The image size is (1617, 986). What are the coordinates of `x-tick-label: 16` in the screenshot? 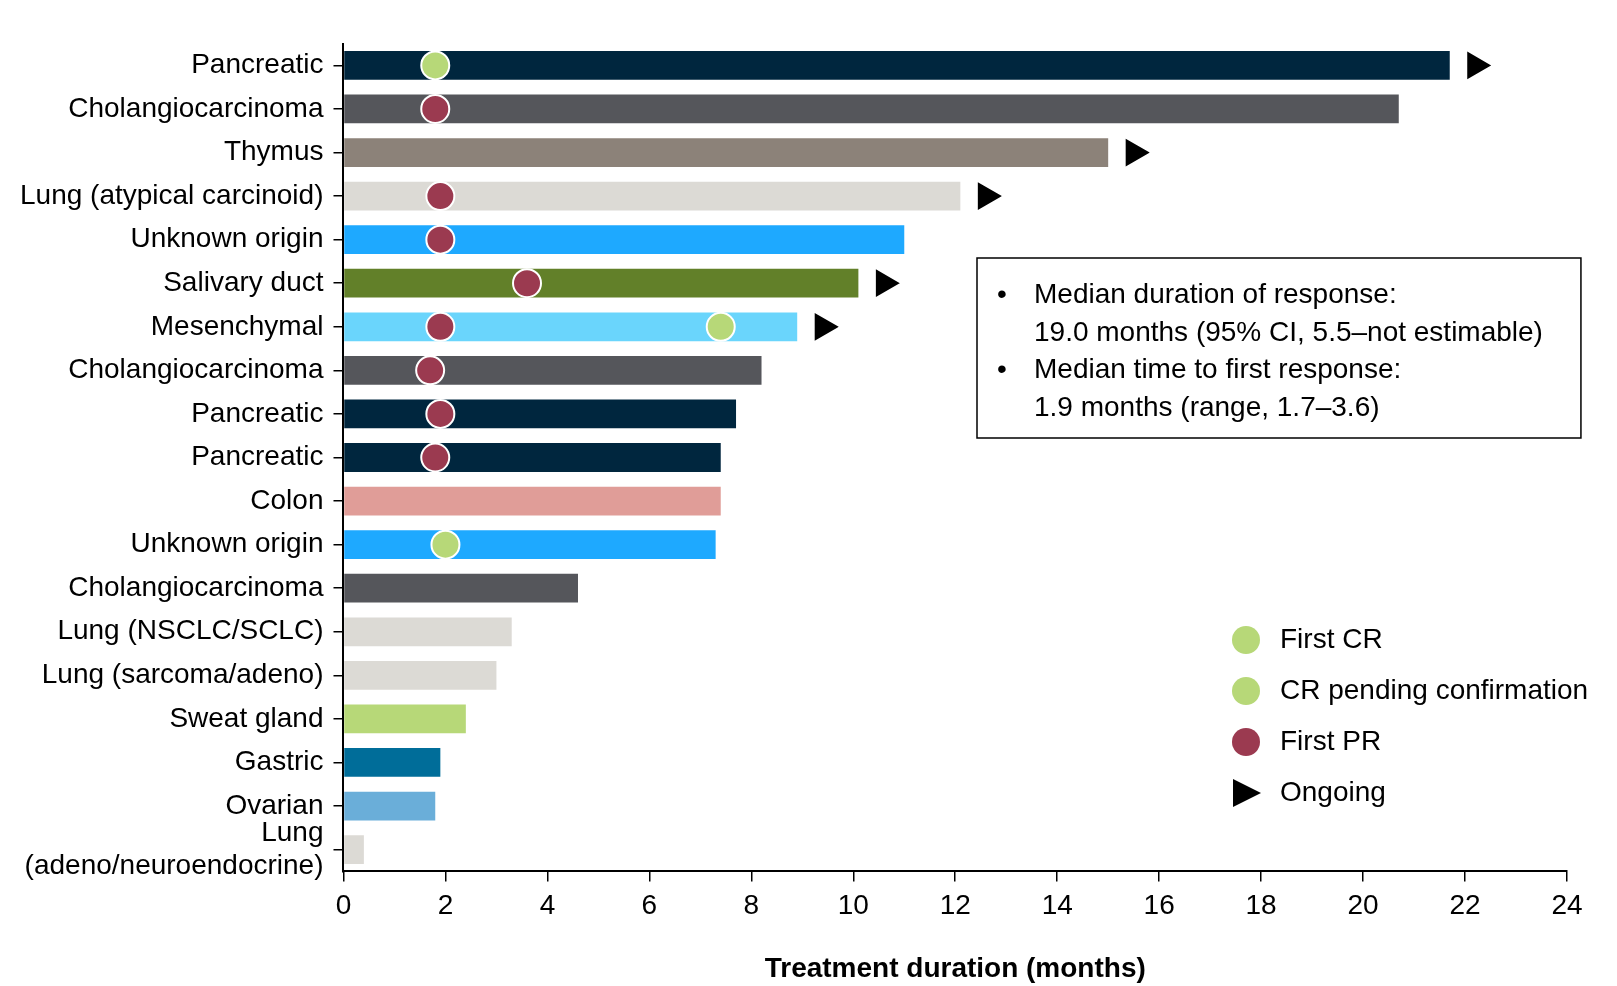 It's located at (1159, 904).